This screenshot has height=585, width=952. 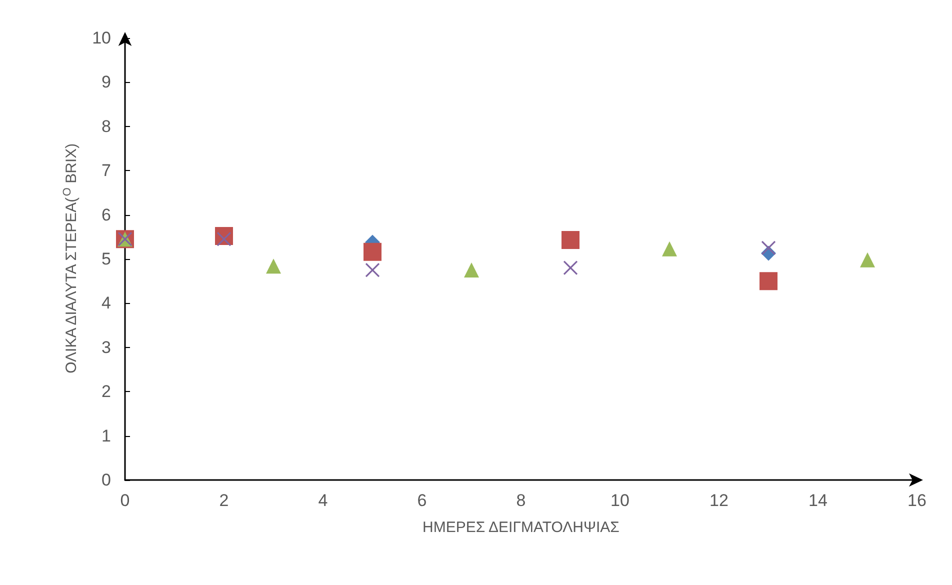 What do you see at coordinates (620, 500) in the screenshot?
I see `x-tick-label: 10` at bounding box center [620, 500].